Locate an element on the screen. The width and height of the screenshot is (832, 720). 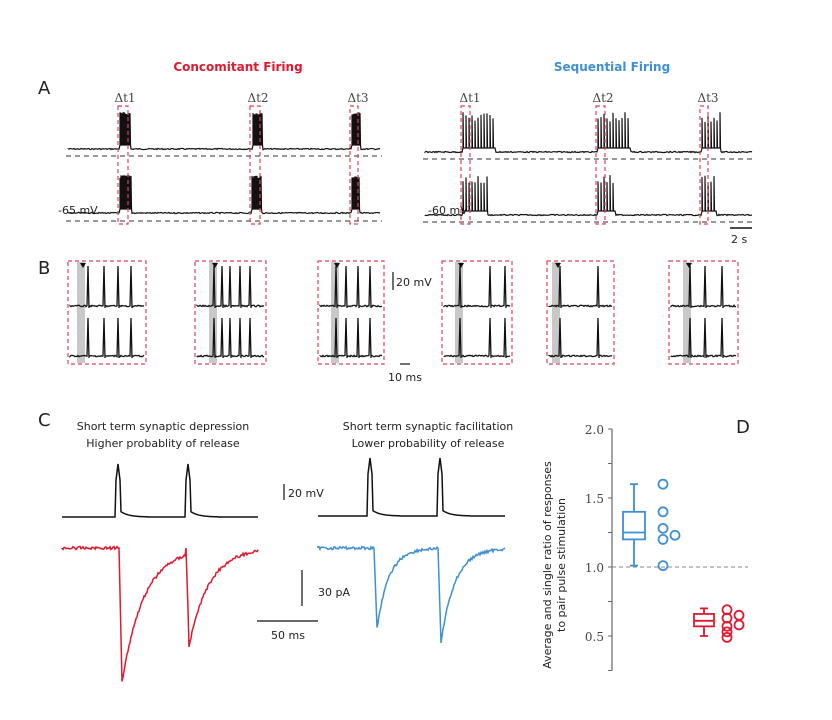
trace-4-bottom is located at coordinates (477, 338).